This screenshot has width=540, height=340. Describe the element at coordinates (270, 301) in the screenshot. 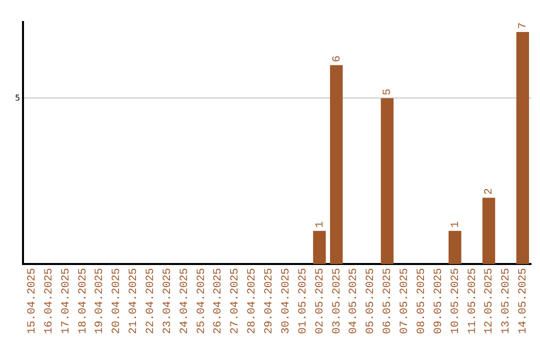

I see `x-tick-label: 29.04.2025` at that location.